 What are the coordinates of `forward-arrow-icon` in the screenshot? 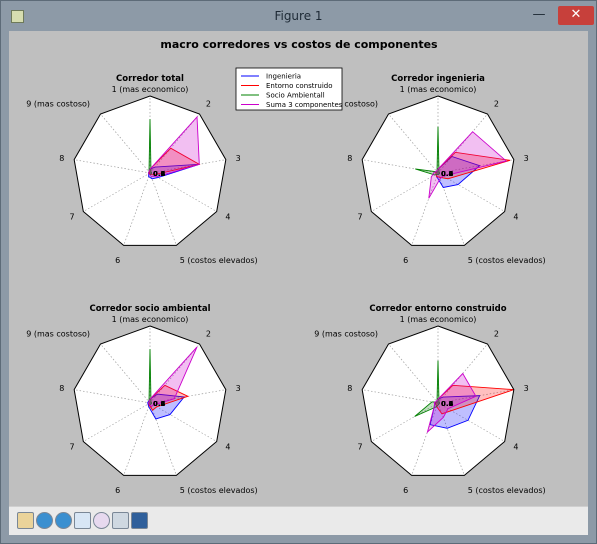 It's located at (63, 520).